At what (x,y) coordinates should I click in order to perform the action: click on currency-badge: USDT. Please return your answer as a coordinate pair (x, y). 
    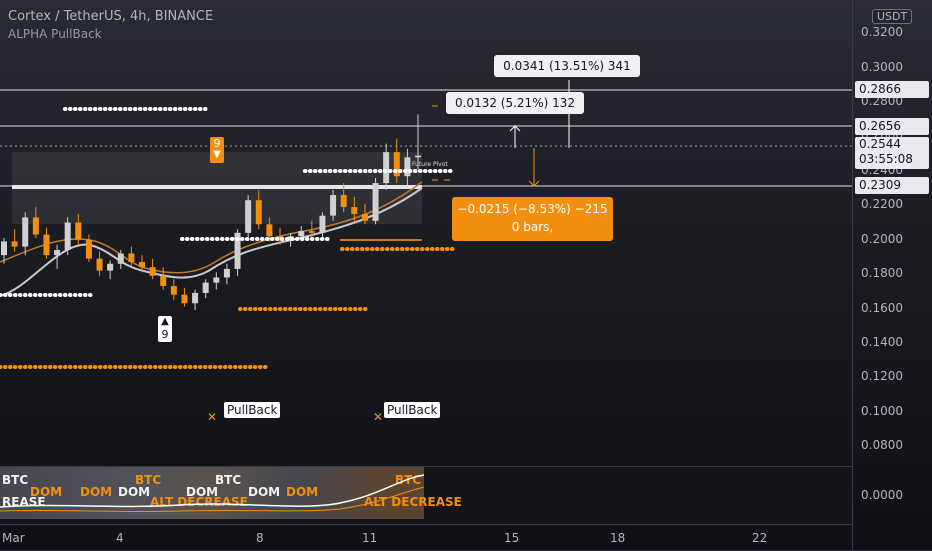
    Looking at the image, I should click on (892, 16).